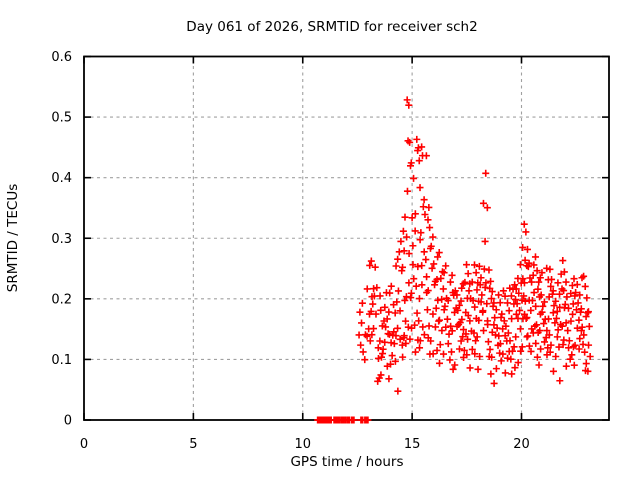 Image resolution: width=640 pixels, height=480 pixels. What do you see at coordinates (521, 444) in the screenshot?
I see `x-tick-label: 20` at bounding box center [521, 444].